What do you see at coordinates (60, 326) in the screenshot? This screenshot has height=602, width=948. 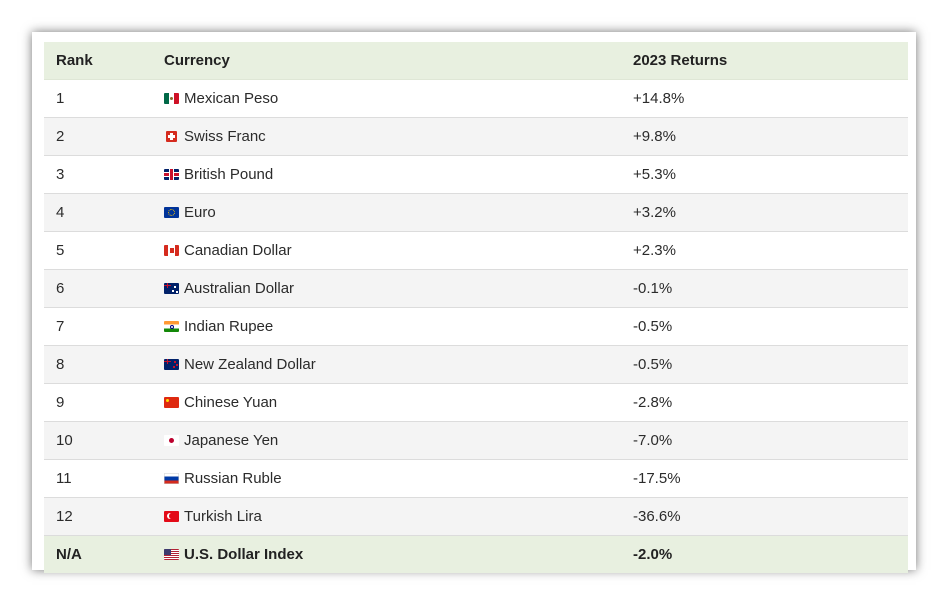 I see `rank-cell: 7` at bounding box center [60, 326].